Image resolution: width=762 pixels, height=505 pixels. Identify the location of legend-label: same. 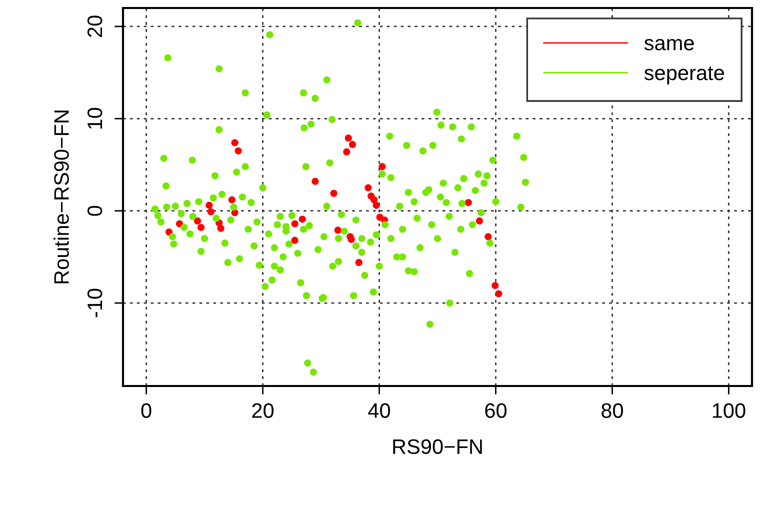
(669, 44).